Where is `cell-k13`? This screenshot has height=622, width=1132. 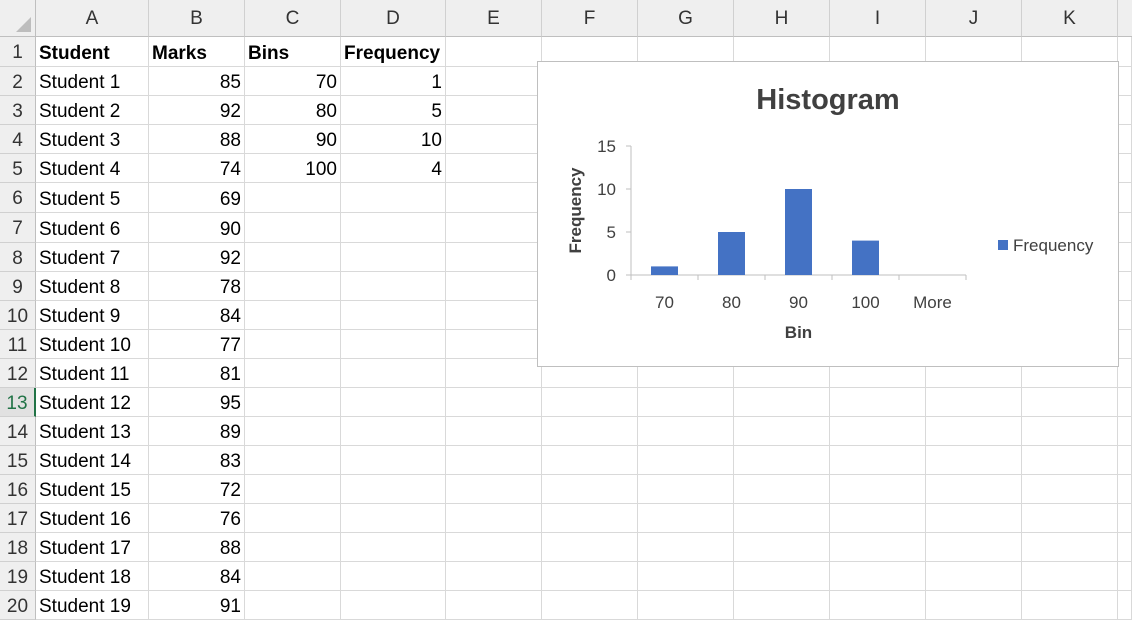
cell-k13 is located at coordinates (1070, 402).